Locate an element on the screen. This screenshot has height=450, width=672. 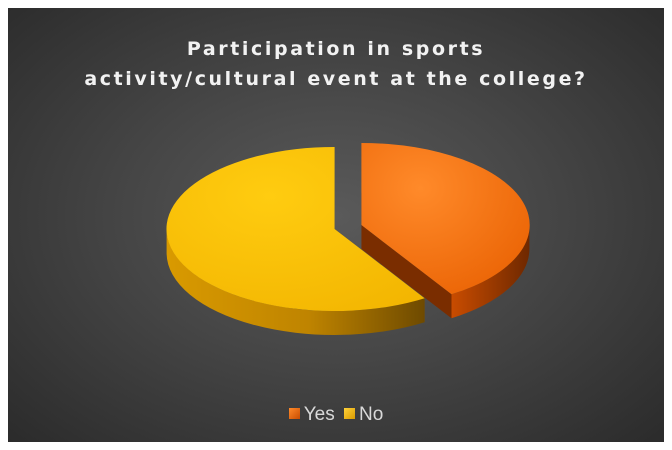
legend-swatch-yes is located at coordinates (294, 413).